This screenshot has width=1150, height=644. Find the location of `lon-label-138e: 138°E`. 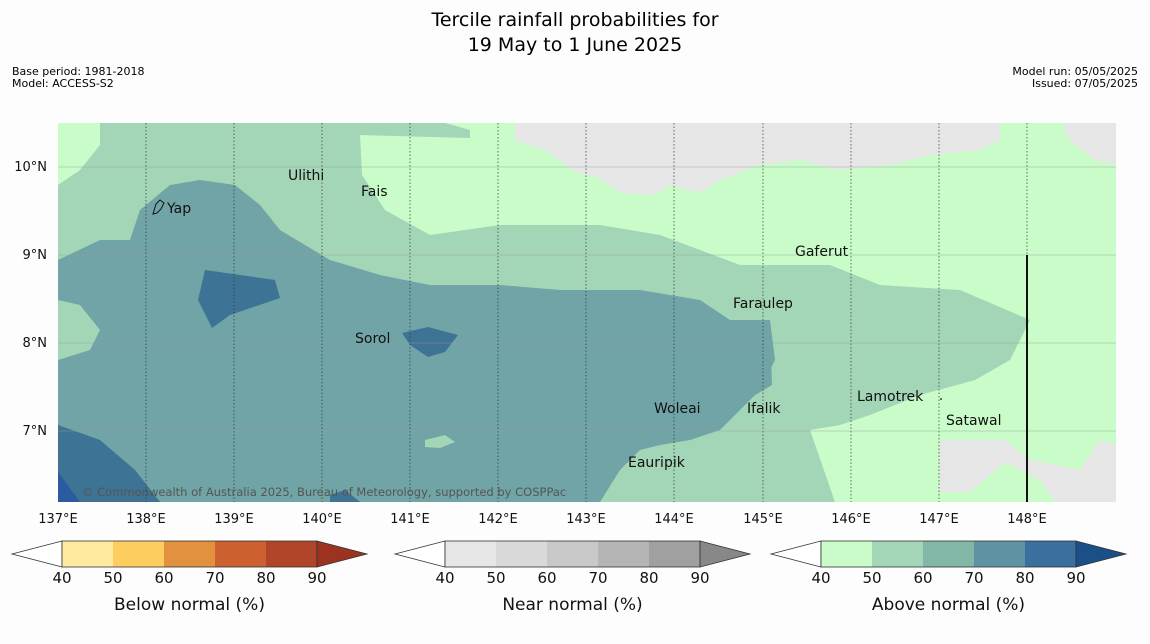

lon-label-138e: 138°E is located at coordinates (146, 519).